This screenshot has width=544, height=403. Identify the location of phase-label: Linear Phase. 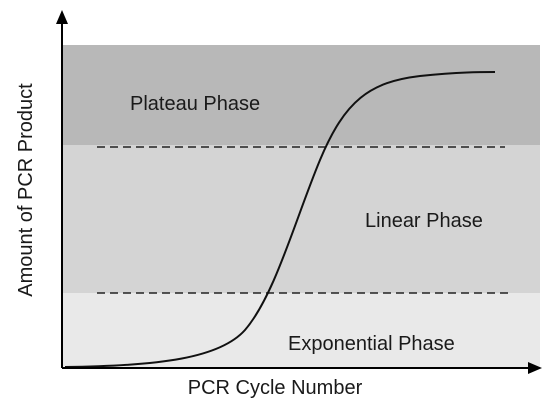
(424, 221).